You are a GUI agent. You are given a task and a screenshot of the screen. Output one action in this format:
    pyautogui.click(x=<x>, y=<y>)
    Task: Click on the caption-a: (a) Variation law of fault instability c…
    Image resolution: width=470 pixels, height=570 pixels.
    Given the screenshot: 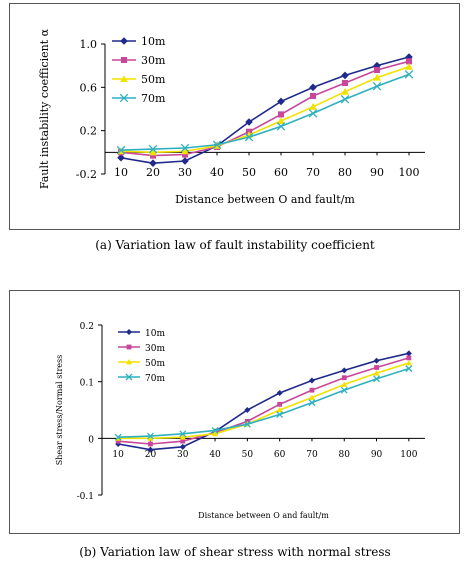 What is the action you would take?
    pyautogui.click(x=235, y=245)
    